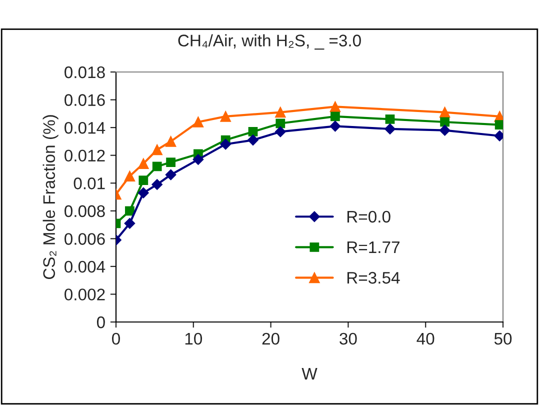 The height and width of the screenshot is (405, 539). Describe the element at coordinates (89, 184) in the screenshot. I see `y-tick-label: 0.01` at that location.